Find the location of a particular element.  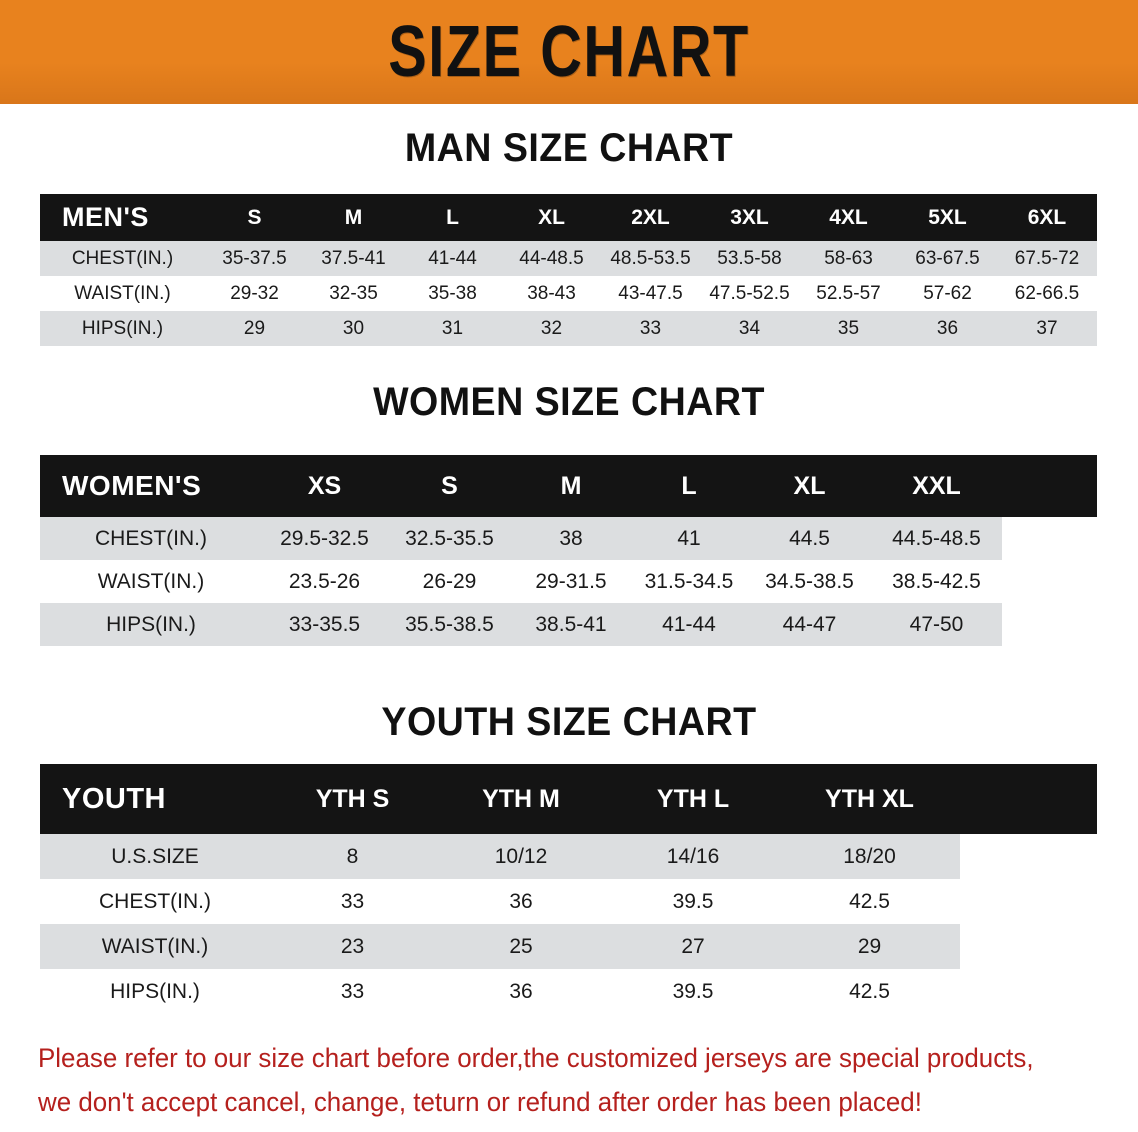

women-corner-label: WOMEN'S is located at coordinates (151, 486).